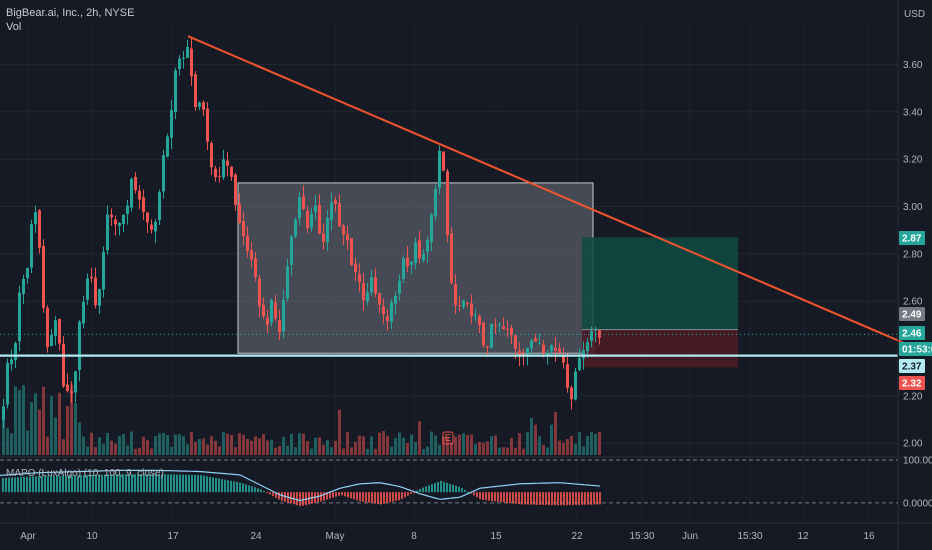 The width and height of the screenshot is (932, 550). What do you see at coordinates (913, 65) in the screenshot?
I see `price-tick: 3.60` at bounding box center [913, 65].